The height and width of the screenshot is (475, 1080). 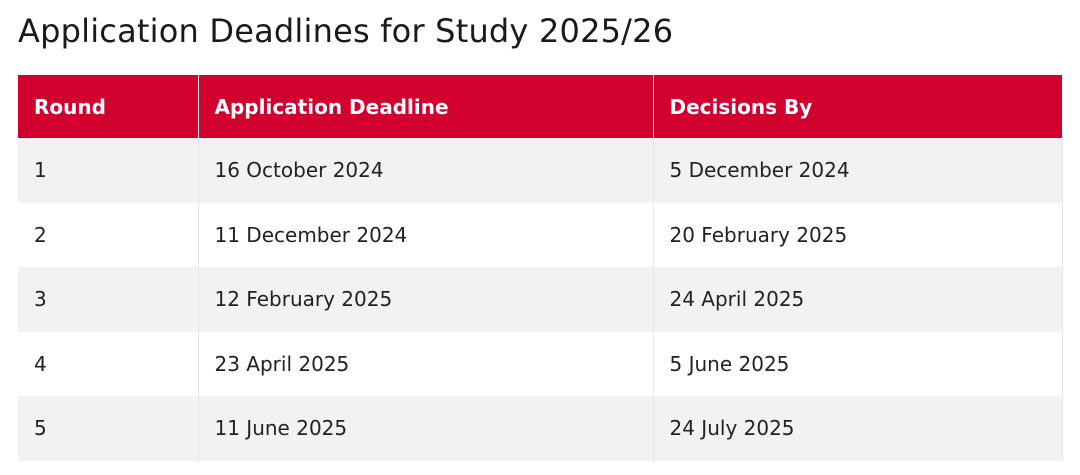 What do you see at coordinates (108, 299) in the screenshot?
I see `table-cell: 3` at bounding box center [108, 299].